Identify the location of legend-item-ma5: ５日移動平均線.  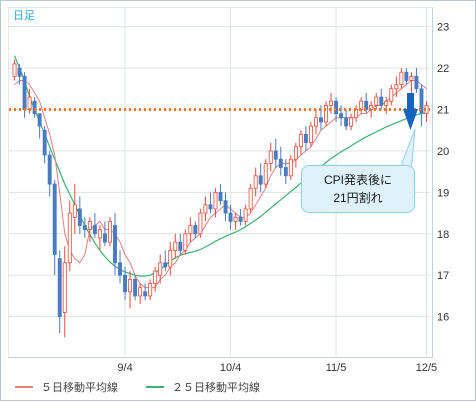
(66, 387).